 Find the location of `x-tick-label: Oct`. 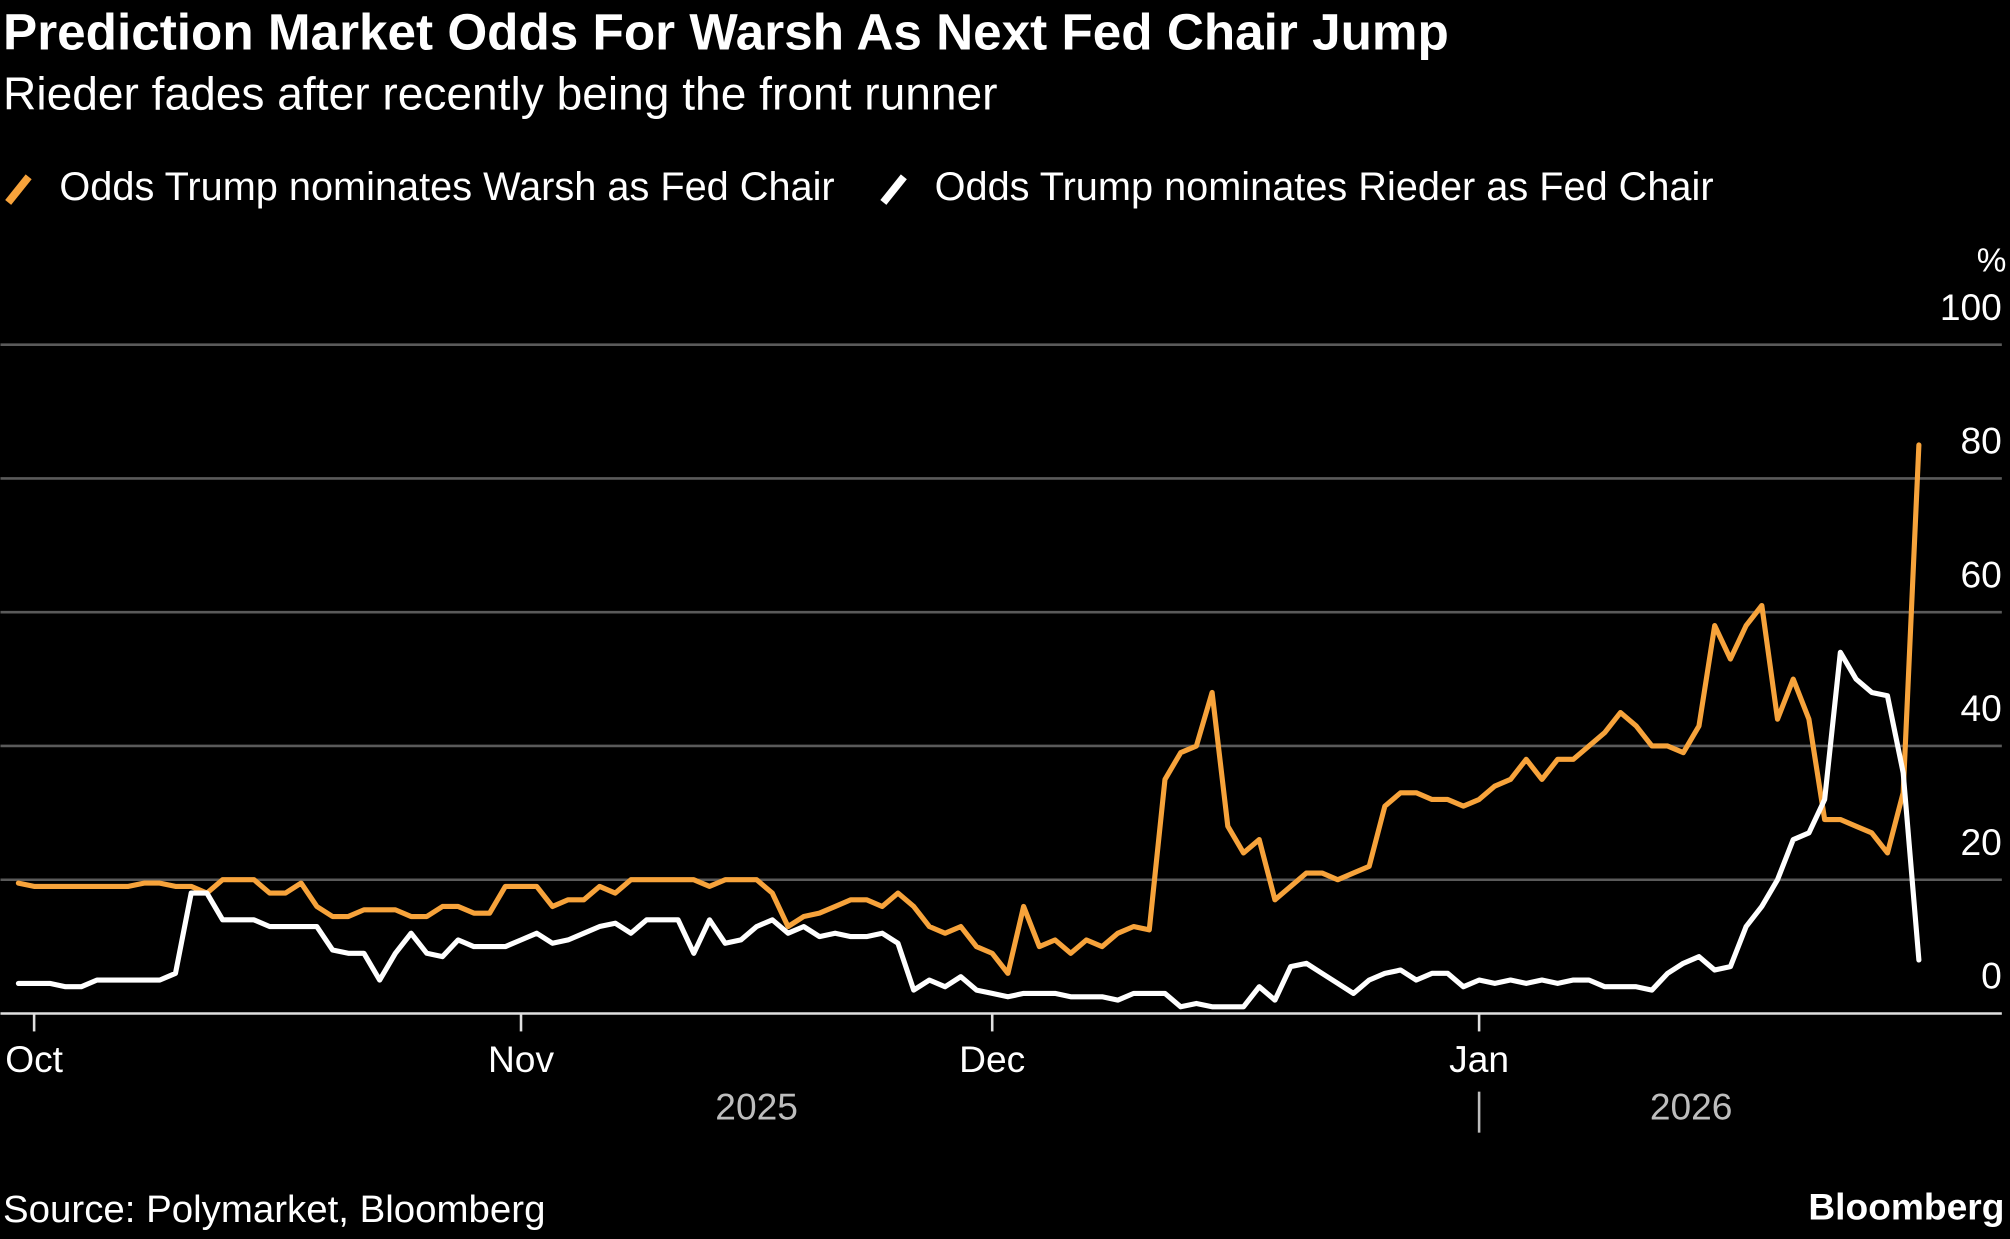

x-tick-label: Oct is located at coordinates (34, 1059).